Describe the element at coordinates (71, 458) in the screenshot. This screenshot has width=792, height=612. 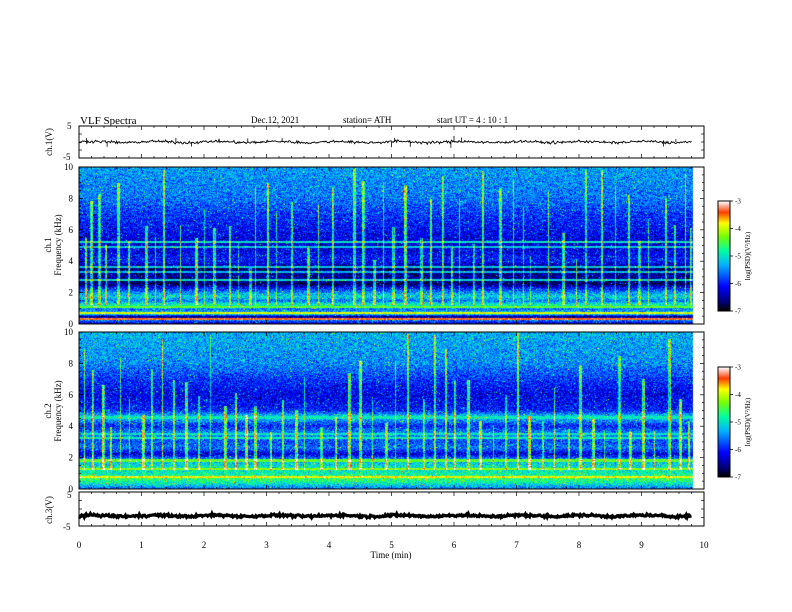
I see `ch2-spectrogram-ytick-label: 2` at that location.